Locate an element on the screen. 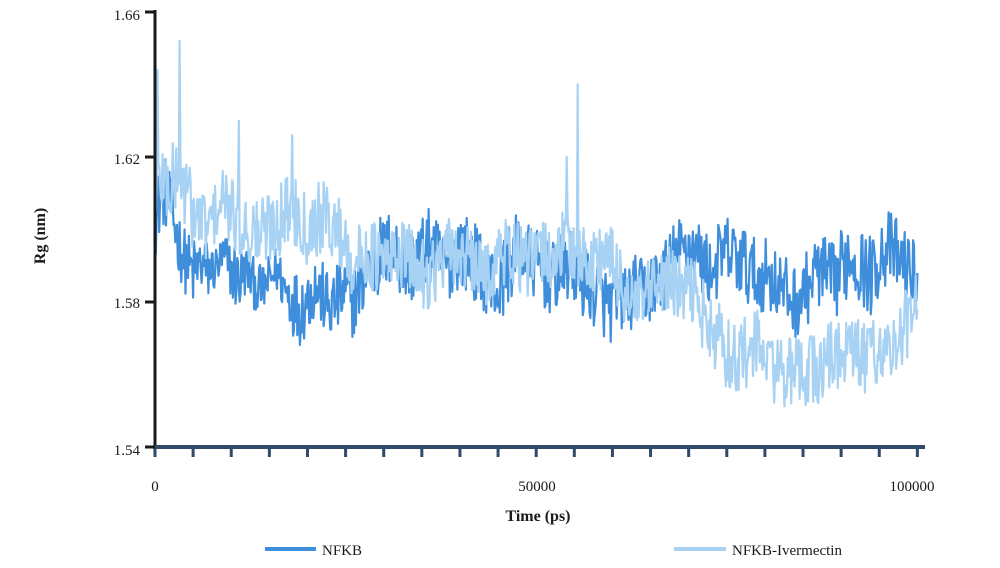 This screenshot has height=568, width=1000. x-ticks is located at coordinates (536, 453).